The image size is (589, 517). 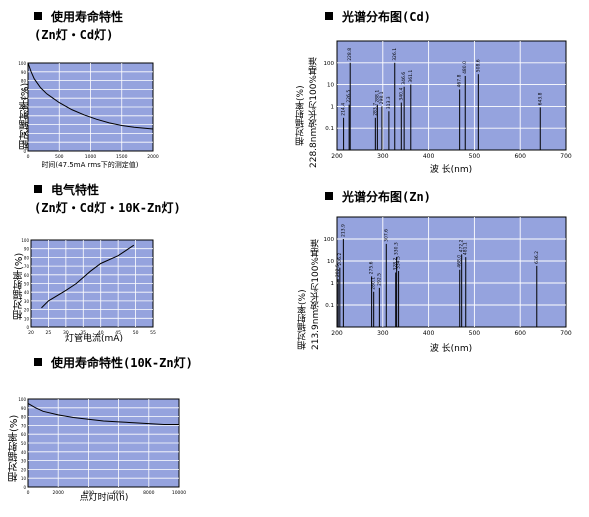 What do you see at coordinates (24, 72) in the screenshot?
I see `life_zn_cd-ytick-label: 90` at bounding box center [24, 72].